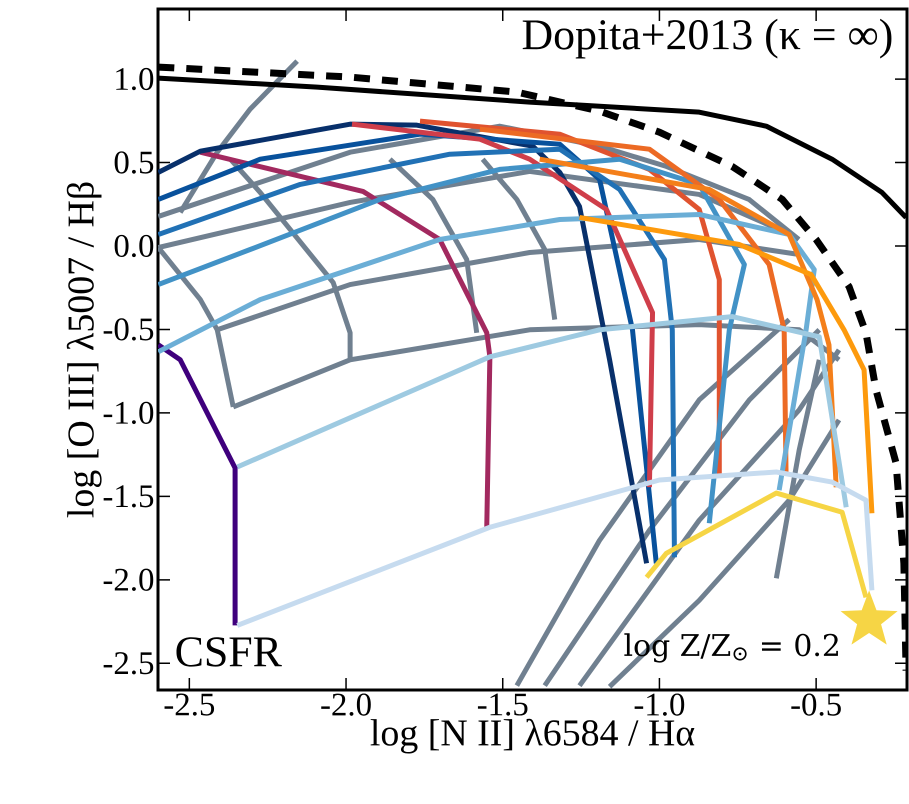 The image size is (909, 804). I want to click on x-tick-label: -0.5, so click(816, 705).